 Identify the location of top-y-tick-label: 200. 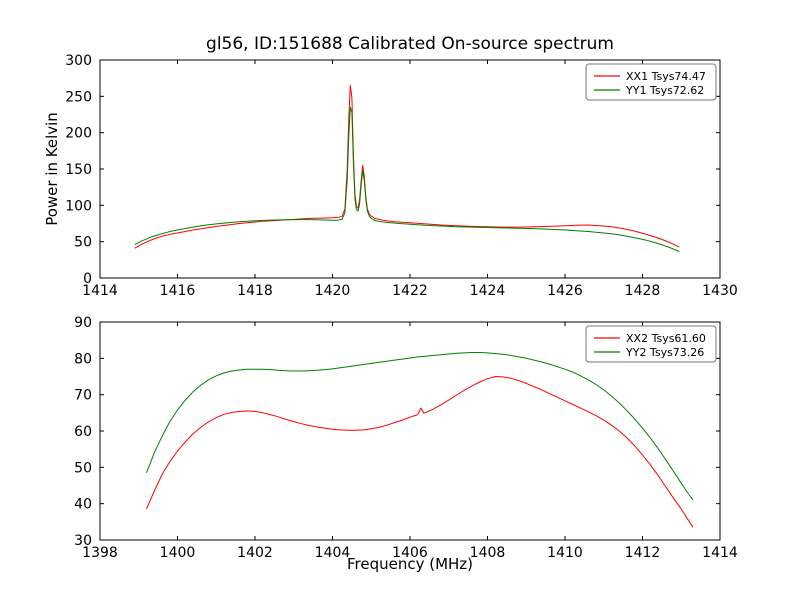
(78, 134).